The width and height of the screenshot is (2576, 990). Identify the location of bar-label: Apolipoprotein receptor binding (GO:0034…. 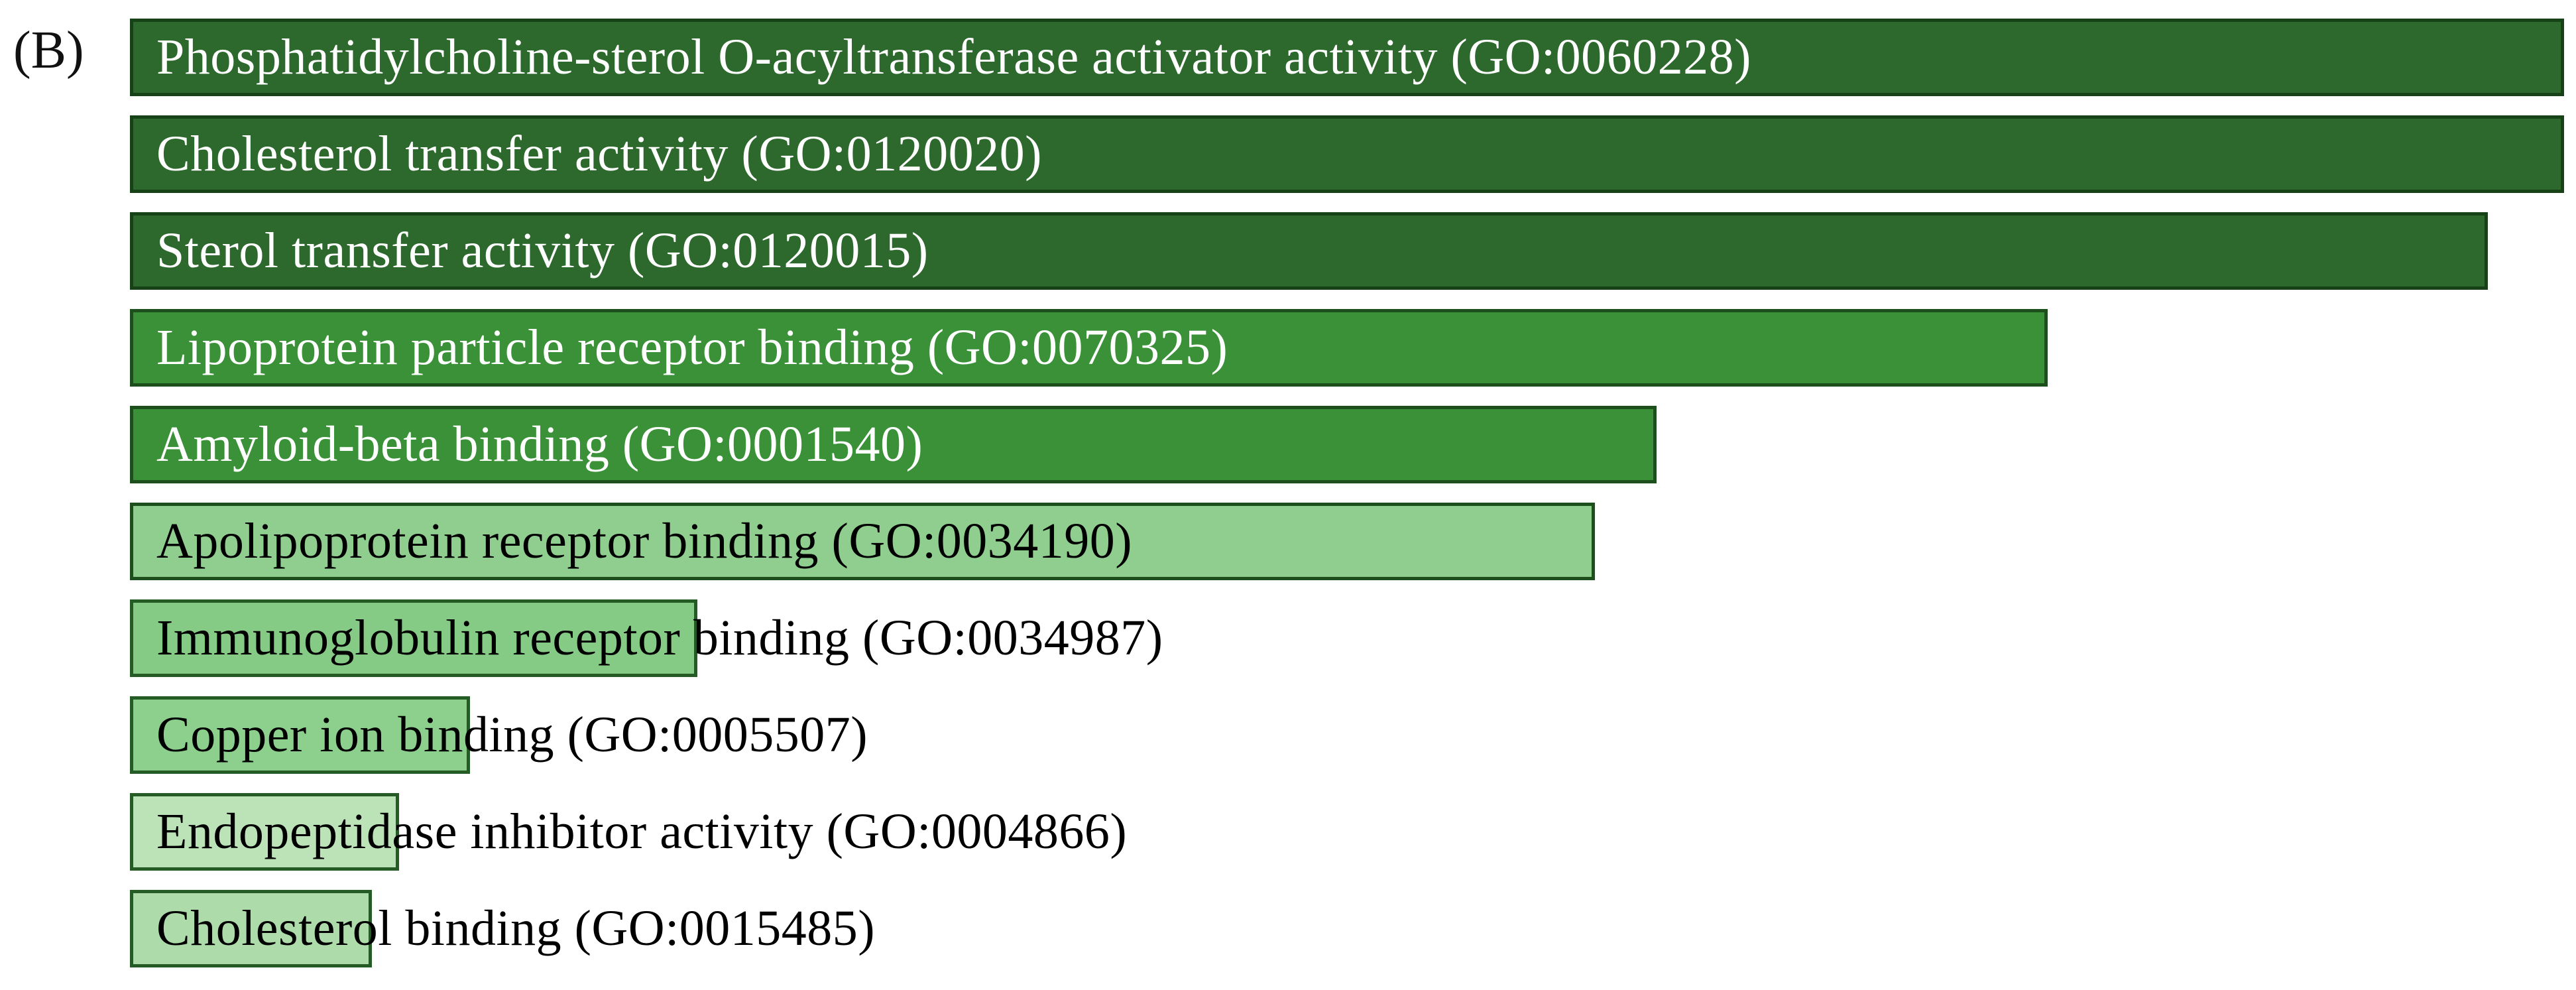
(645, 541).